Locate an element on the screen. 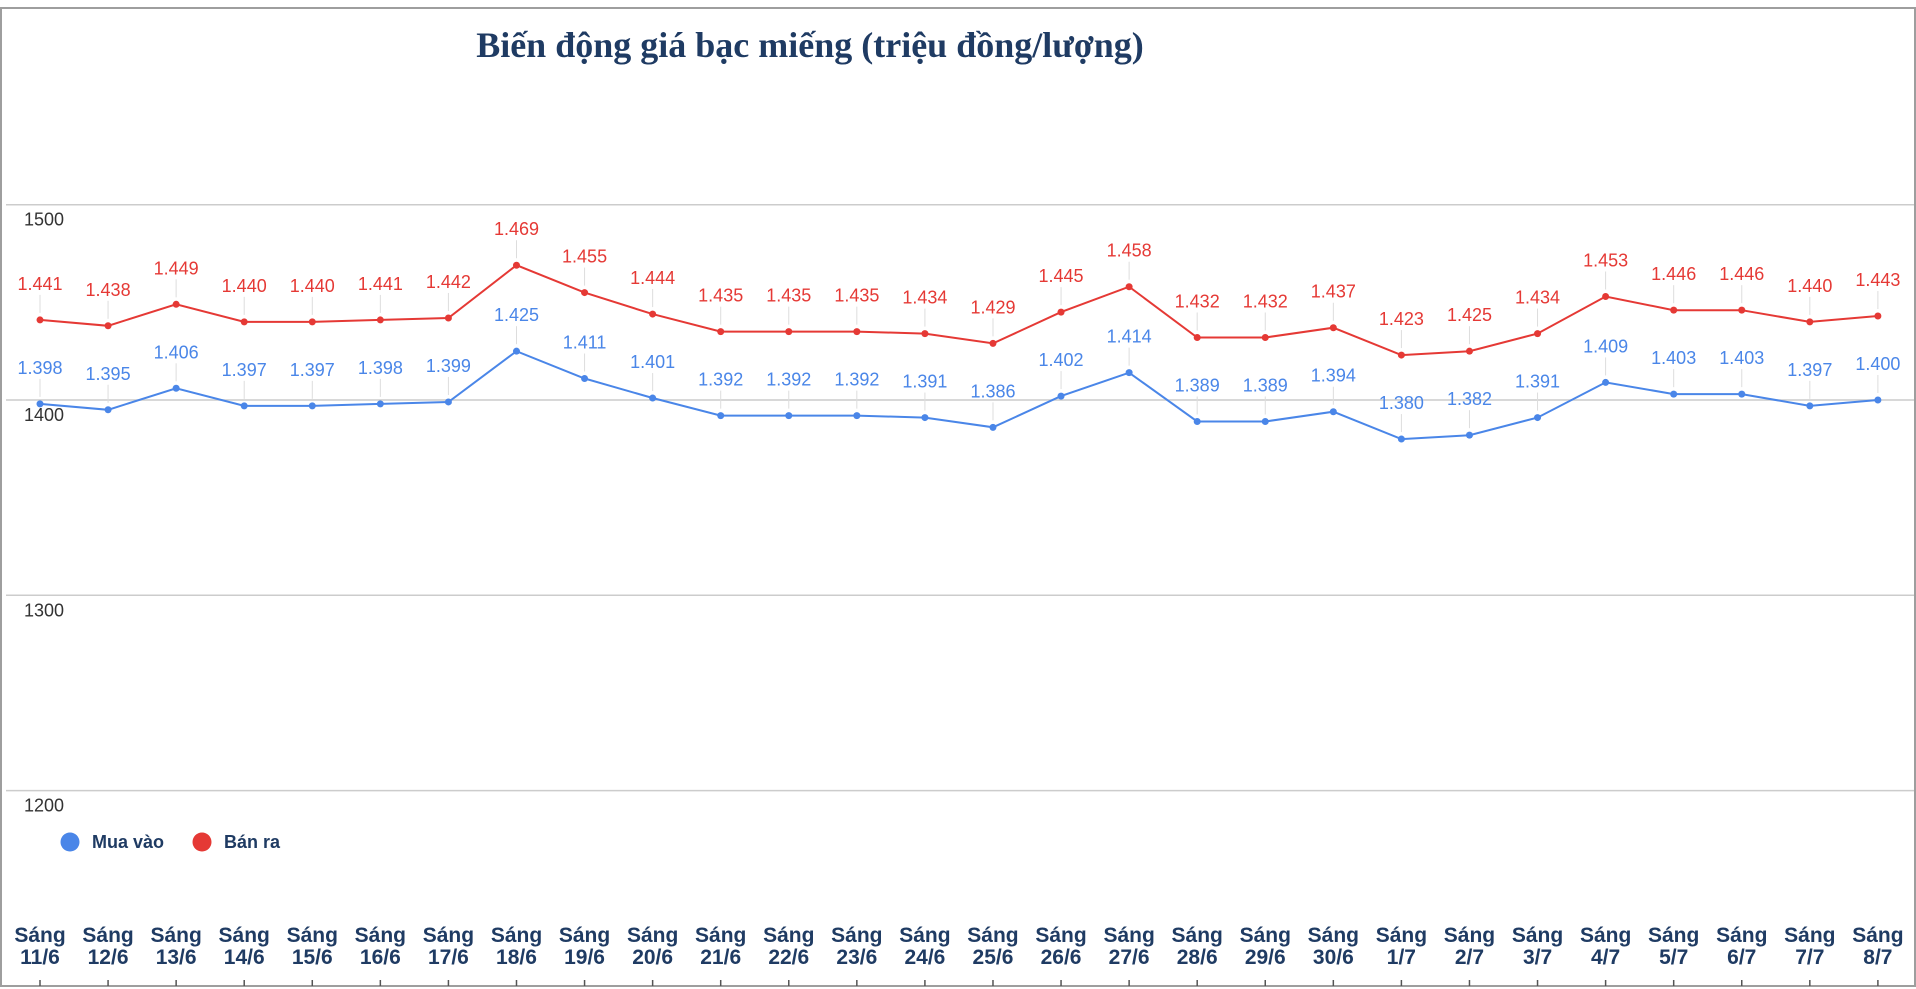 The width and height of the screenshot is (1916, 989). x-tick-label: 2/7 is located at coordinates (1469, 957).